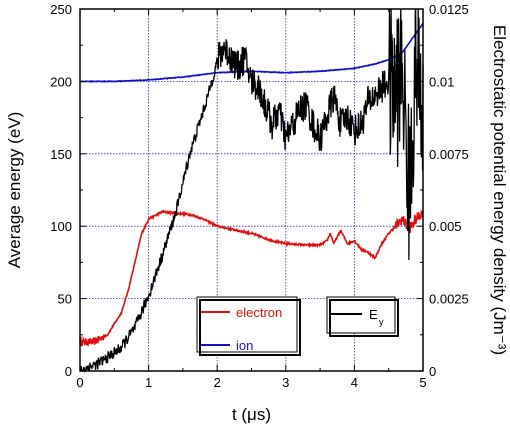 The width and height of the screenshot is (510, 438). What do you see at coordinates (449, 154) in the screenshot?
I see `y2-tick-label: 0.0075` at bounding box center [449, 154].